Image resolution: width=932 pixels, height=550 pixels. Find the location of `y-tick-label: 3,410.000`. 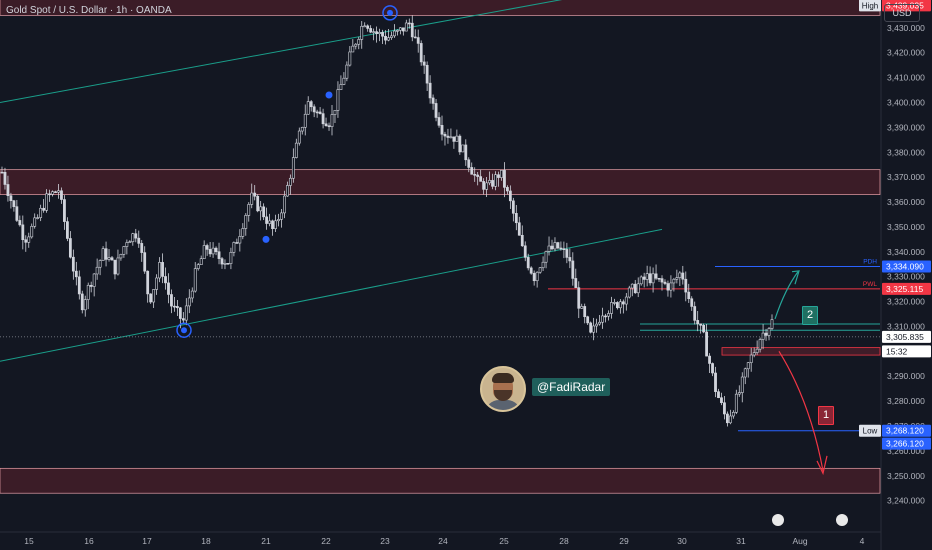

y-tick-label: 3,410.000 is located at coordinates (906, 78).